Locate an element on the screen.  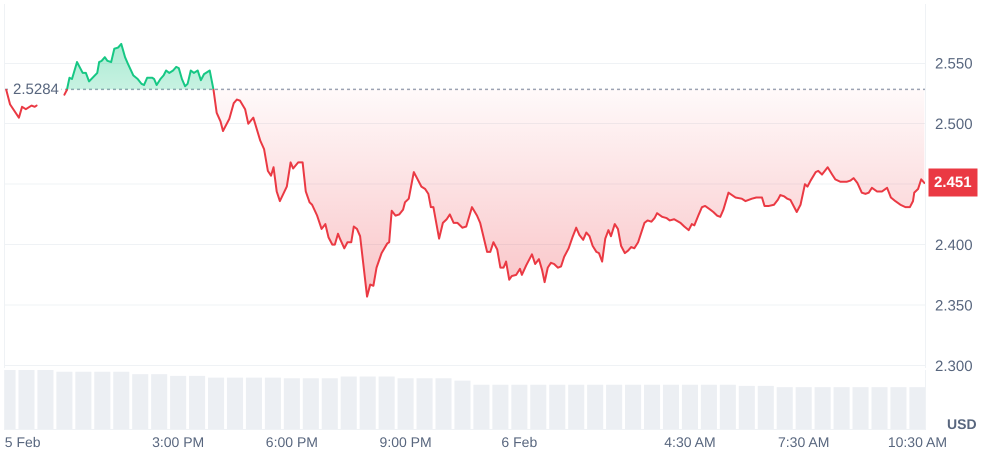
x-tick-label: 4:30 AM is located at coordinates (690, 442).